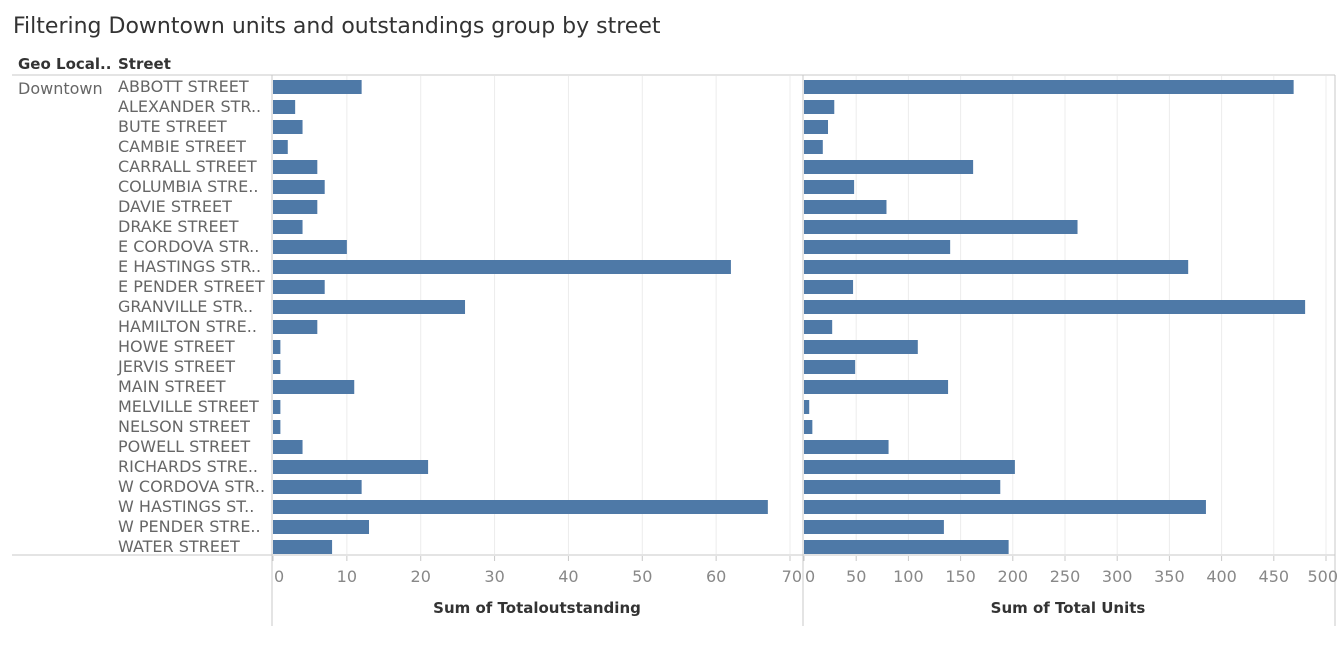  I want to click on x-axis-title-units: Sum of Total Units, so click(1068, 608).